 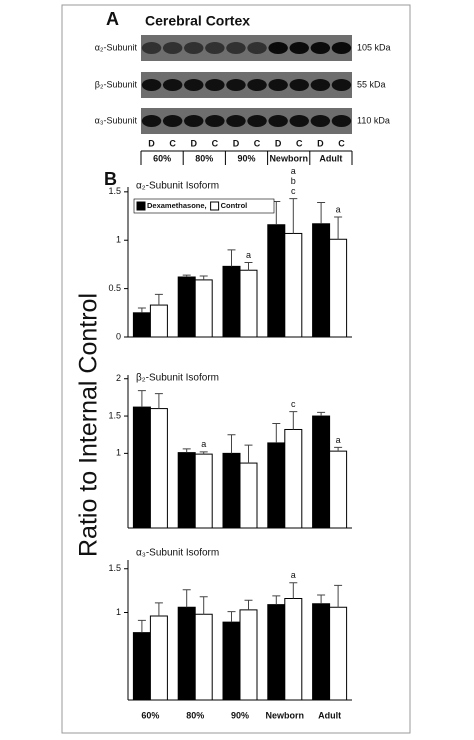 What do you see at coordinates (177, 205) in the screenshot?
I see `legend-label: Dexamethasone,` at bounding box center [177, 205].